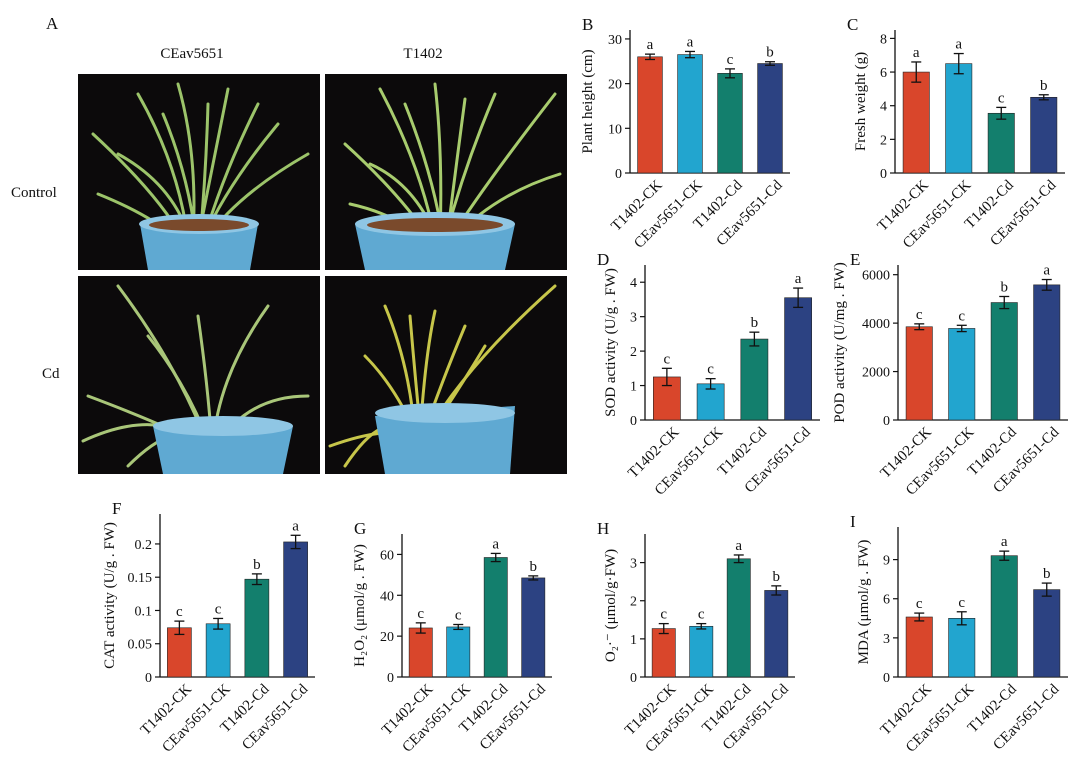  What do you see at coordinates (179, 652) in the screenshot?
I see `bar-f-t1402-ck` at bounding box center [179, 652].